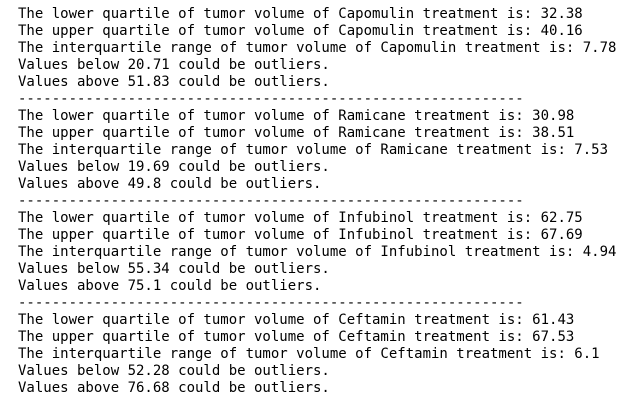 This screenshot has height=403, width=624. Describe the element at coordinates (174, 269) in the screenshot. I see `output-line: Values below 55.34 could be outliers.` at that location.